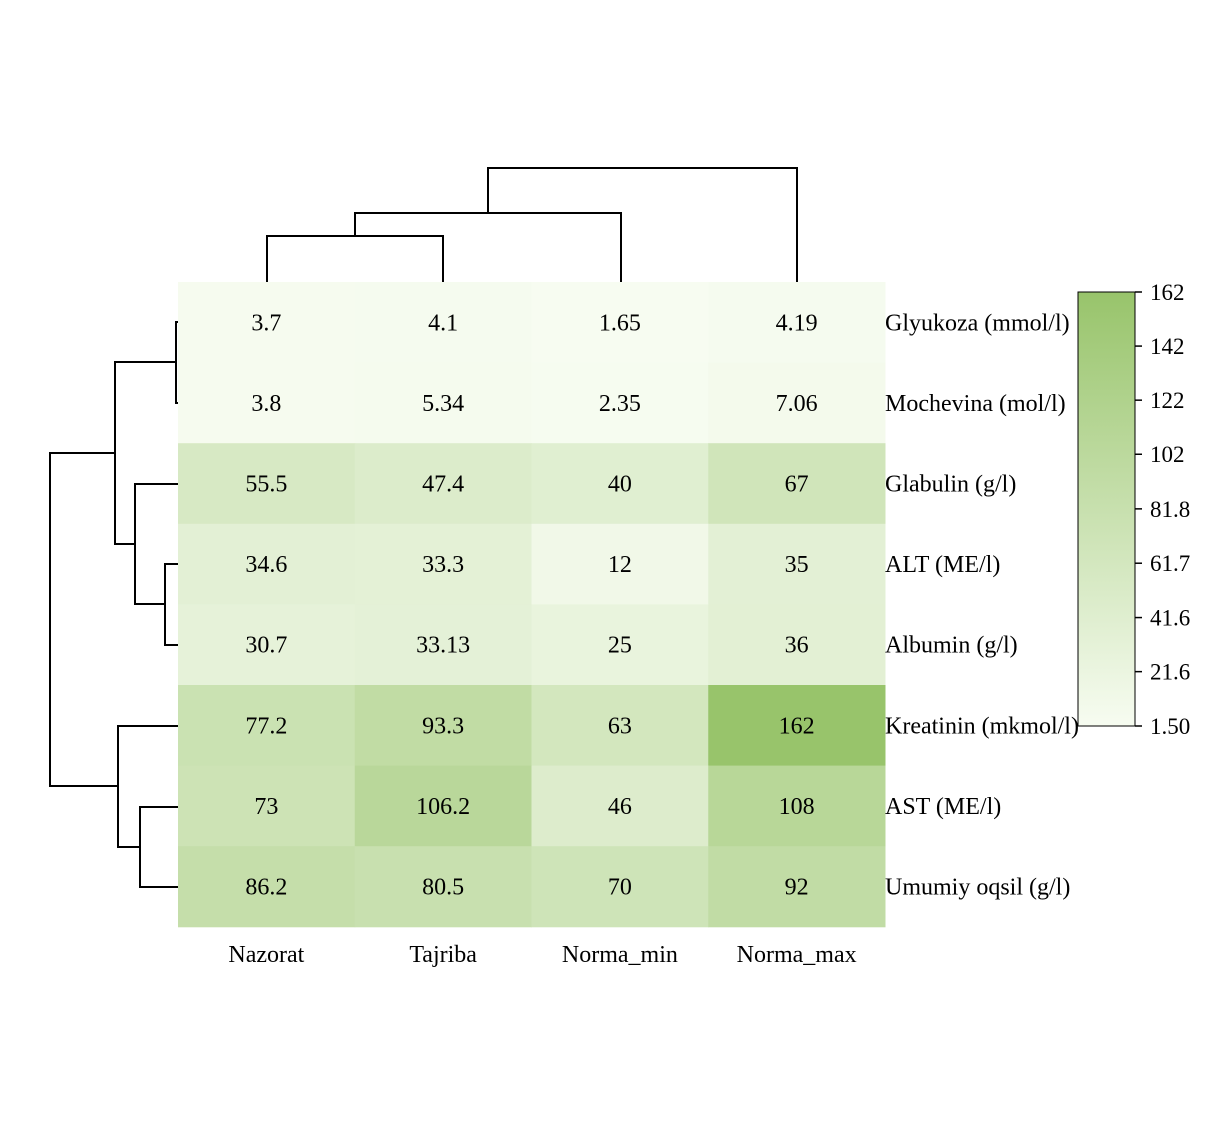 This screenshot has width=1232, height=1123. I want to click on cell-value-label: 34.6, so click(266, 565).